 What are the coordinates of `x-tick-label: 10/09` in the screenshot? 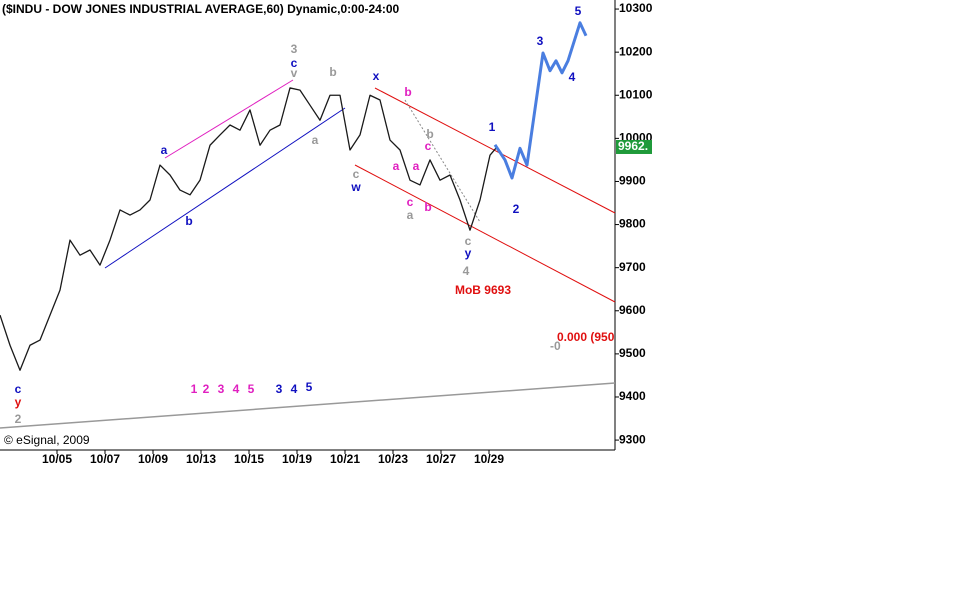 It's located at (153, 459).